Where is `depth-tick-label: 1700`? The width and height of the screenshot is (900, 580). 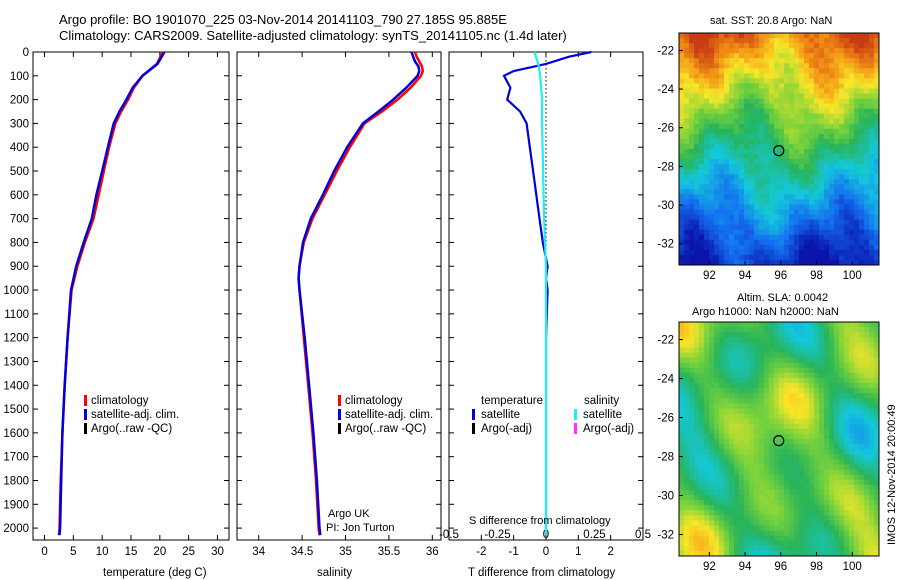
depth-tick-label: 1700 is located at coordinates (16, 458).